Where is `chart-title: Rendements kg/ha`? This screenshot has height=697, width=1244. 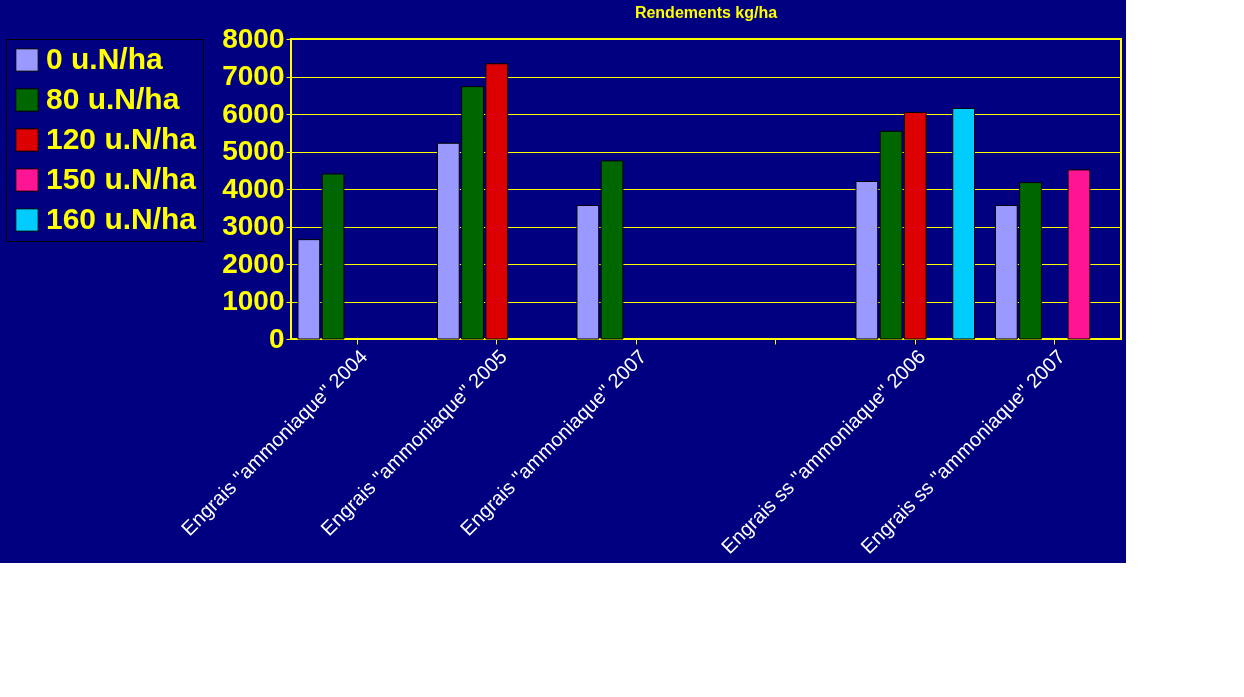 chart-title: Rendements kg/ha is located at coordinates (706, 12).